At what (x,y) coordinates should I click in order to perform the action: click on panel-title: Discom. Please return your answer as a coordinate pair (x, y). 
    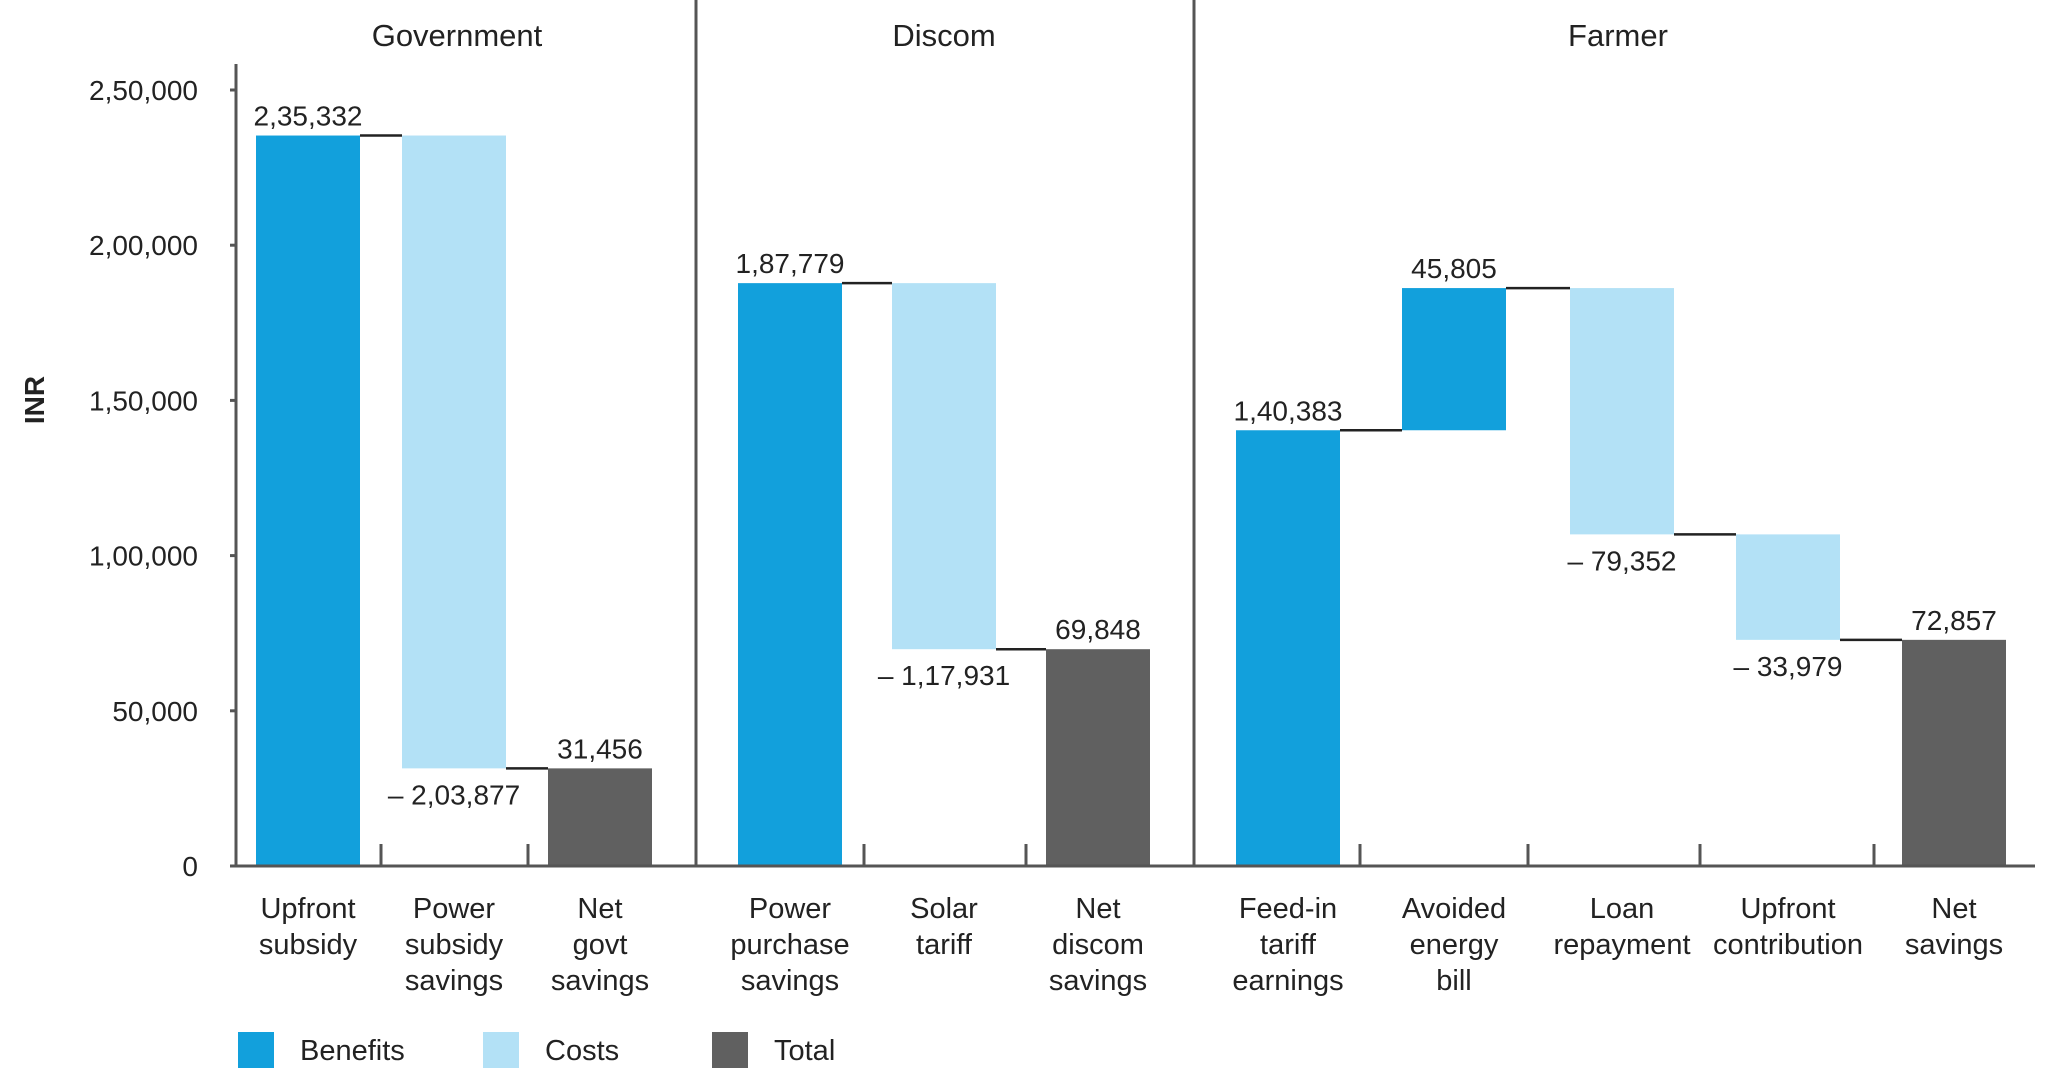
    Looking at the image, I should click on (943, 35).